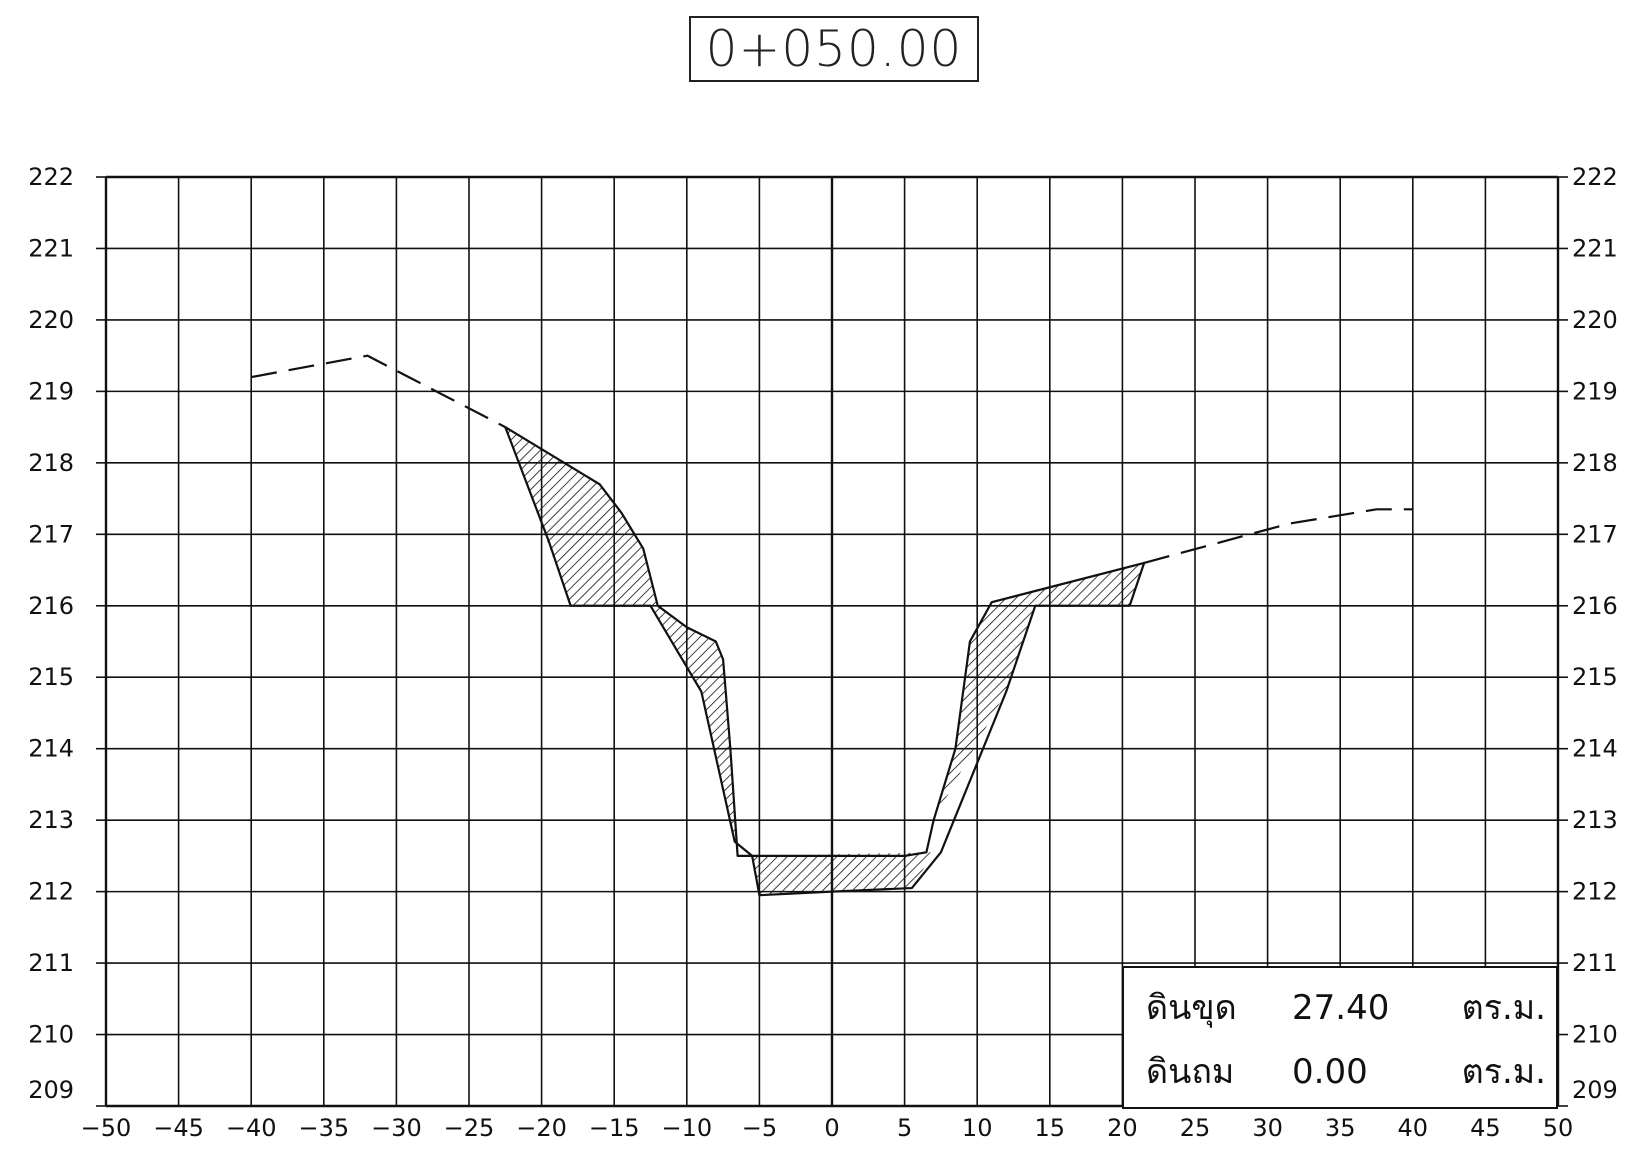 The height and width of the screenshot is (1150, 1649). What do you see at coordinates (251, 1128) in the screenshot?
I see `x-tick-label: −40` at bounding box center [251, 1128].